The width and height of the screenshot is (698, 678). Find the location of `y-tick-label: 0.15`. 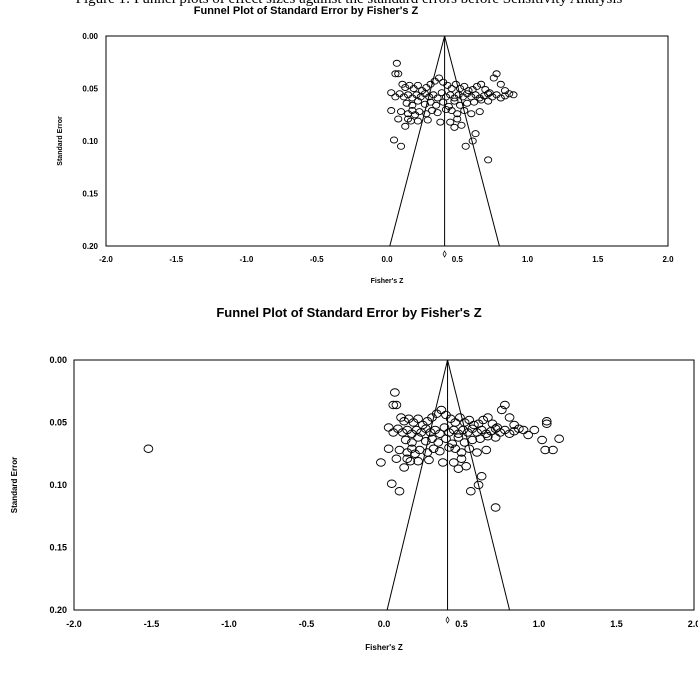

y-tick-label: 0.15 is located at coordinates (58, 548).